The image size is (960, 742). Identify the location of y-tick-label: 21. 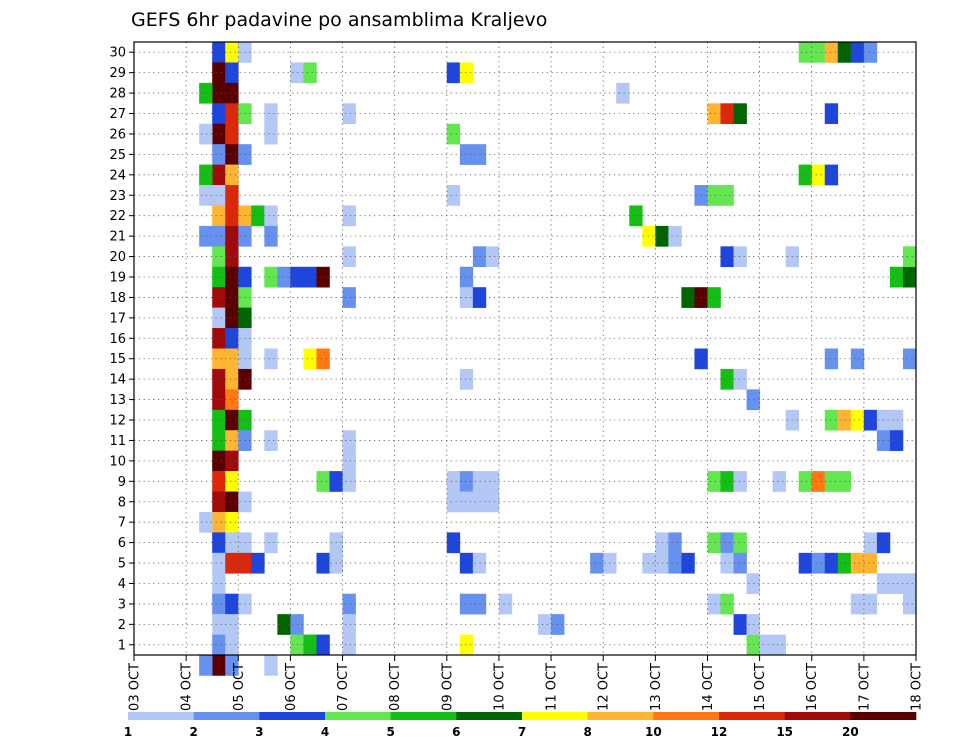
(117, 237).